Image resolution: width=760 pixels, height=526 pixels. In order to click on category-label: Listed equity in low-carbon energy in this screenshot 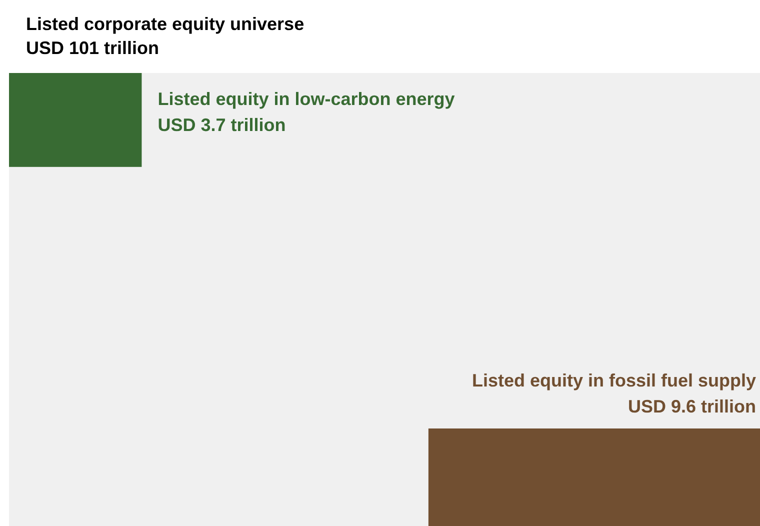, I will do `click(306, 99)`.